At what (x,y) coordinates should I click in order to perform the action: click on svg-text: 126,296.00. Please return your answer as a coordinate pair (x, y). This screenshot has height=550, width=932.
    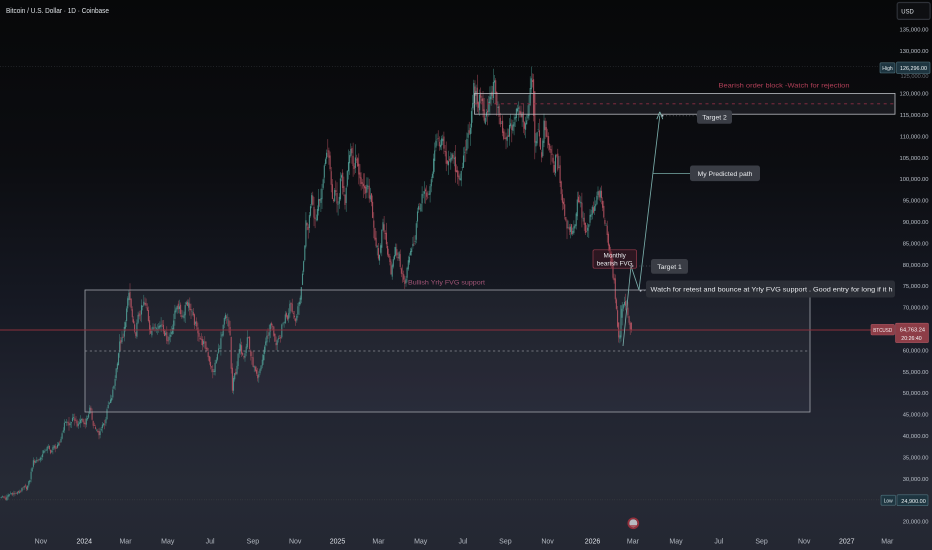
    Looking at the image, I should click on (913, 69).